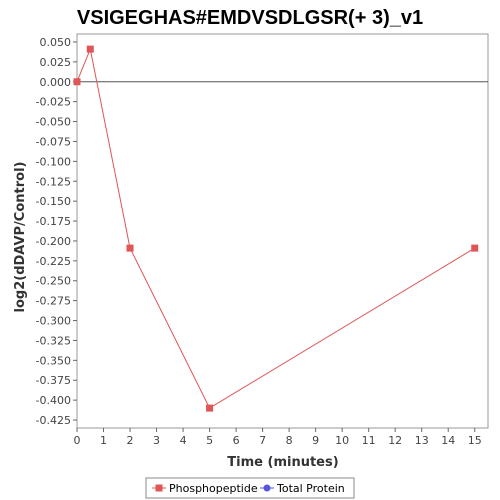 This screenshot has height=500, width=500. I want to click on y-tick-label: 0.050, so click(56, 42).